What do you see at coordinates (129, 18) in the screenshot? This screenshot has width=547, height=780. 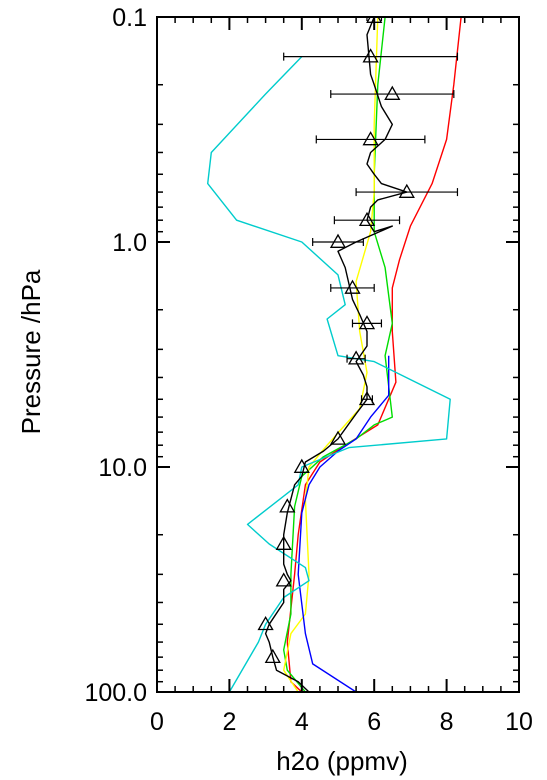 I see `y-tick-label-0: 0.1` at bounding box center [129, 18].